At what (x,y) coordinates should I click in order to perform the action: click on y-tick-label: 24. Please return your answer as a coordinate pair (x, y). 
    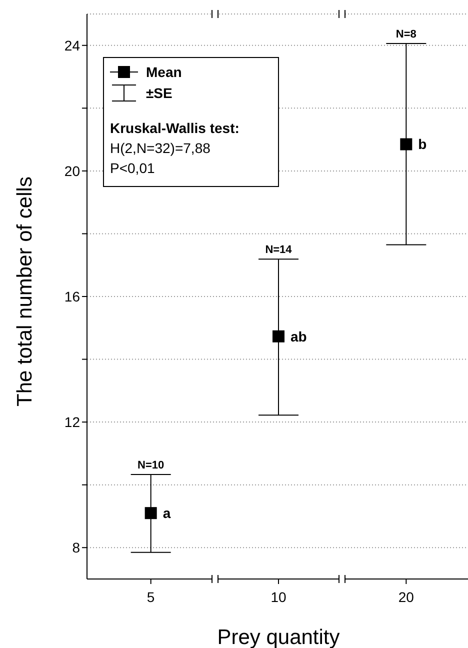
    Looking at the image, I should click on (72, 45).